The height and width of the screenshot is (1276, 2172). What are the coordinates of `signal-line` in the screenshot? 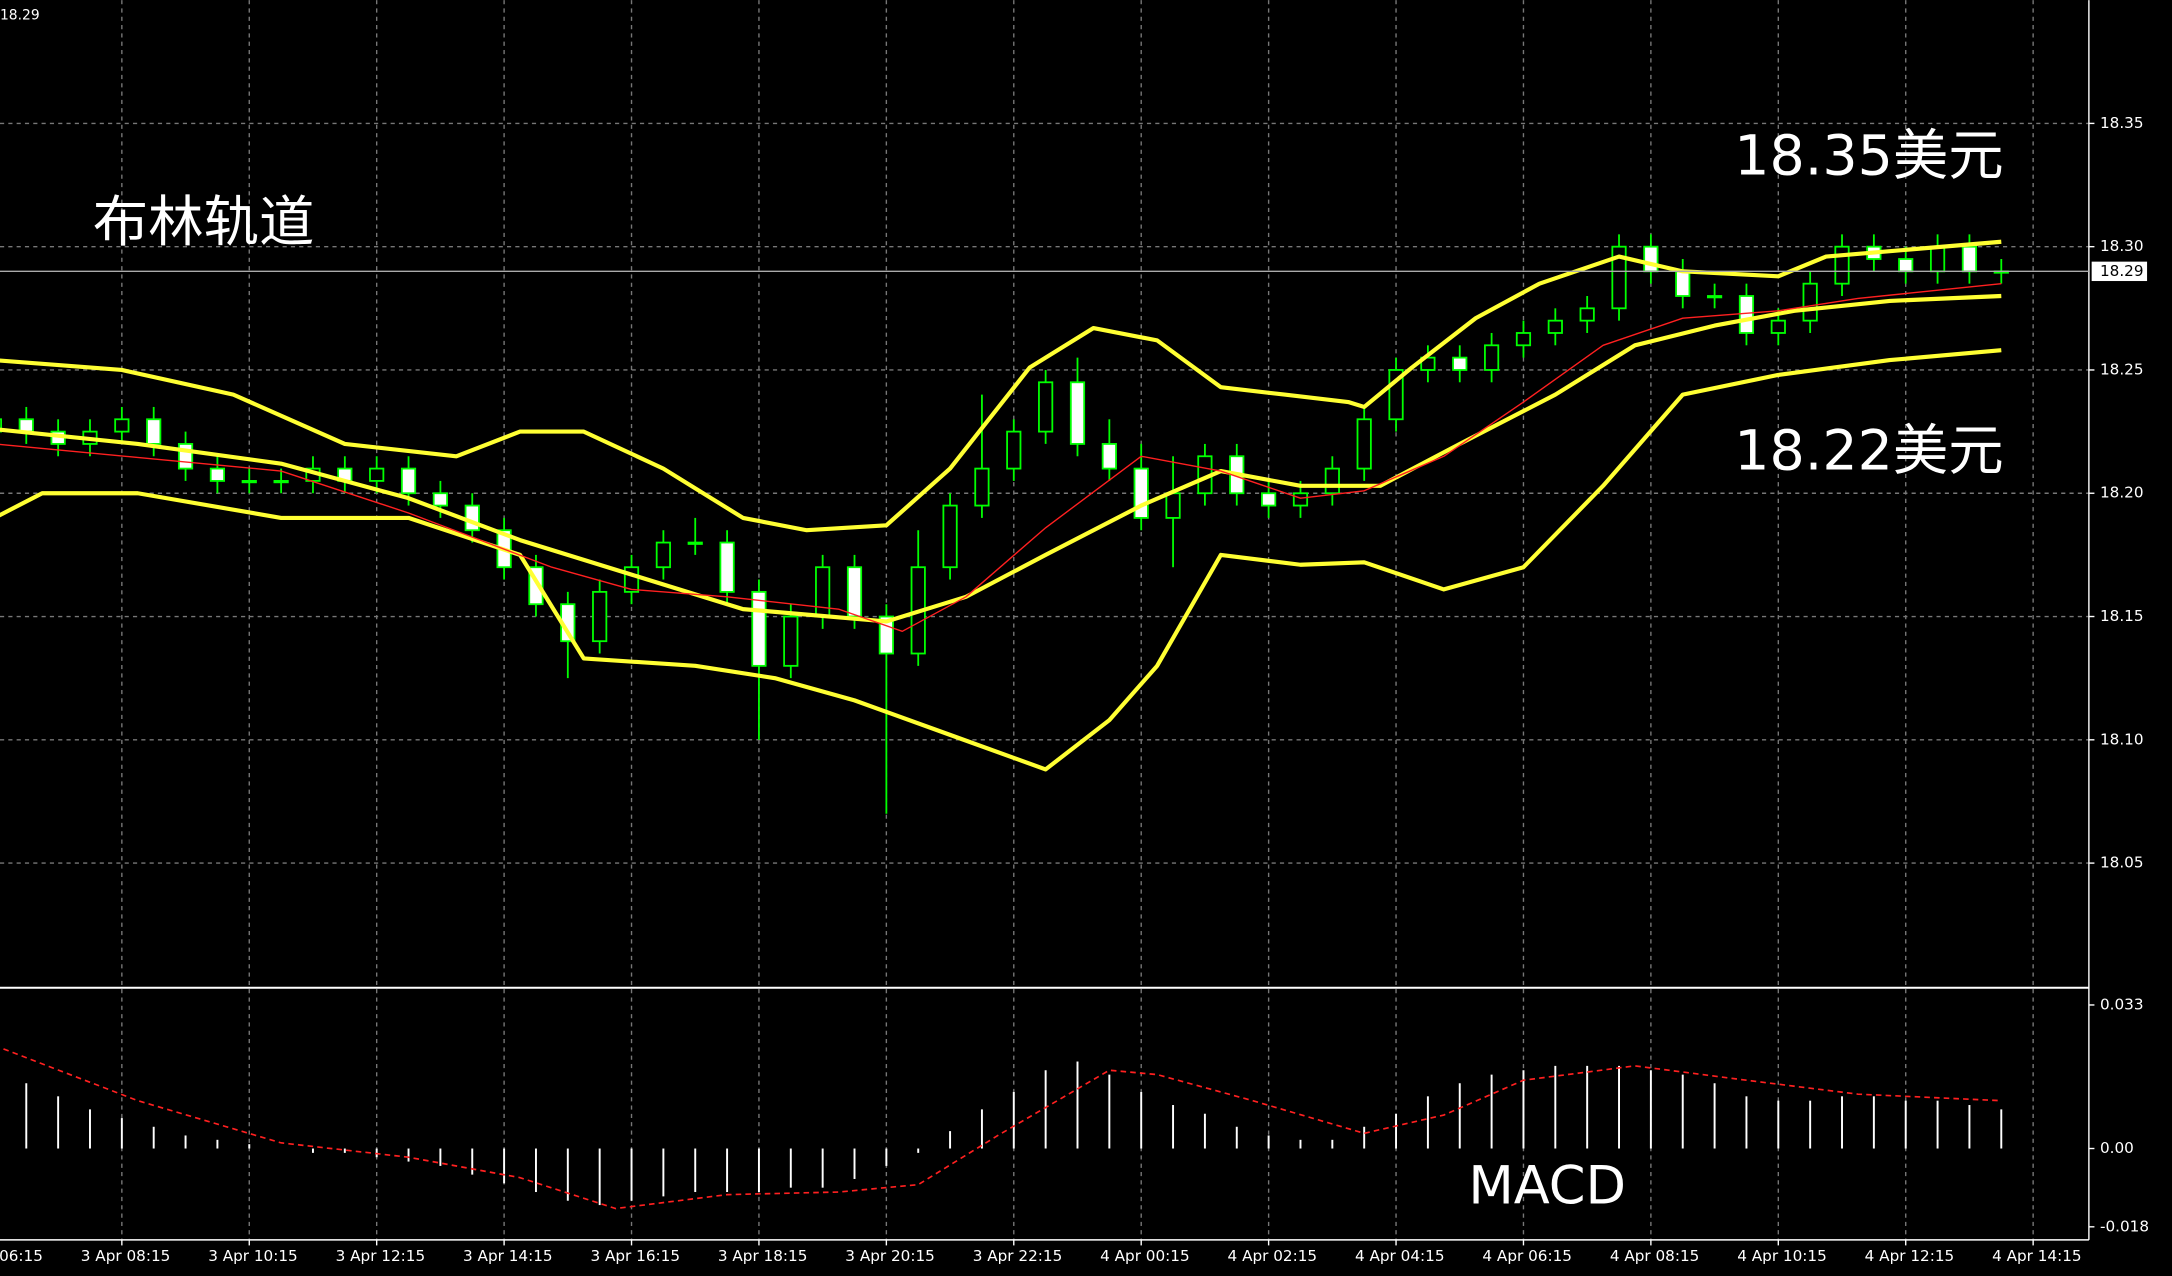 It's located at (1001, 1128).